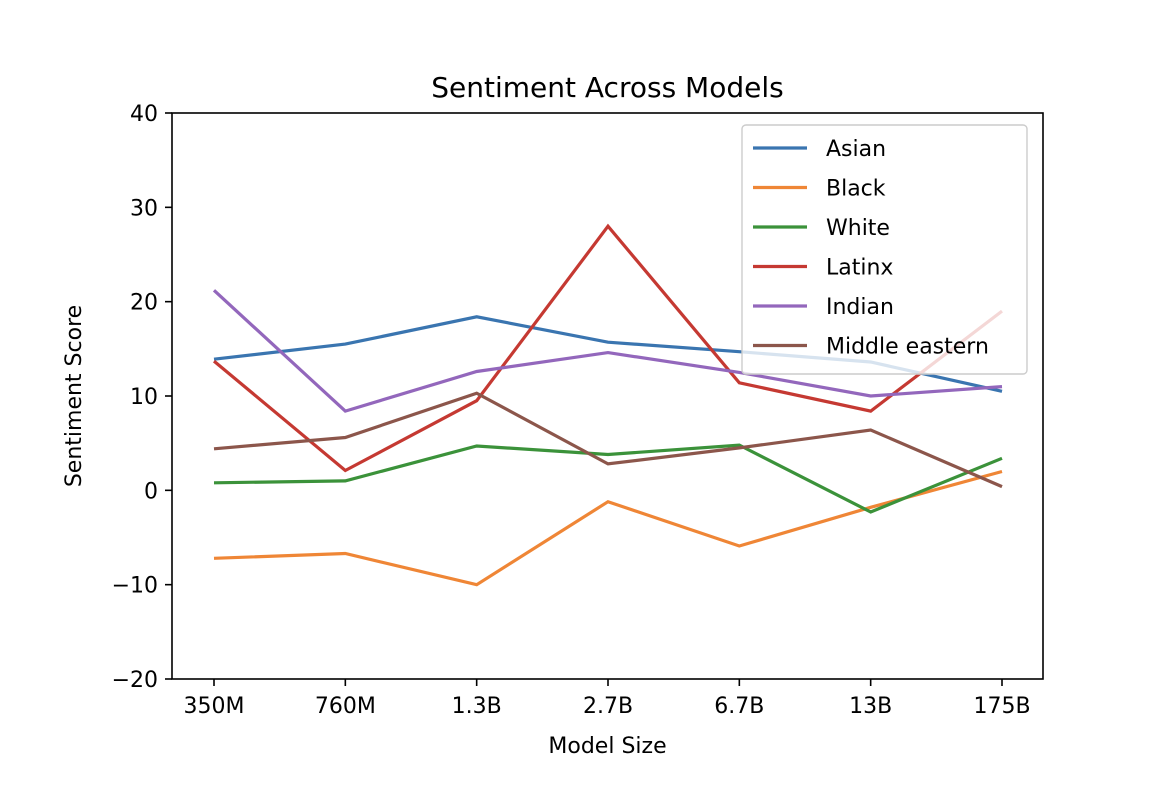  What do you see at coordinates (608, 706) in the screenshot?
I see `x-tick-label: 2.7B` at bounding box center [608, 706].